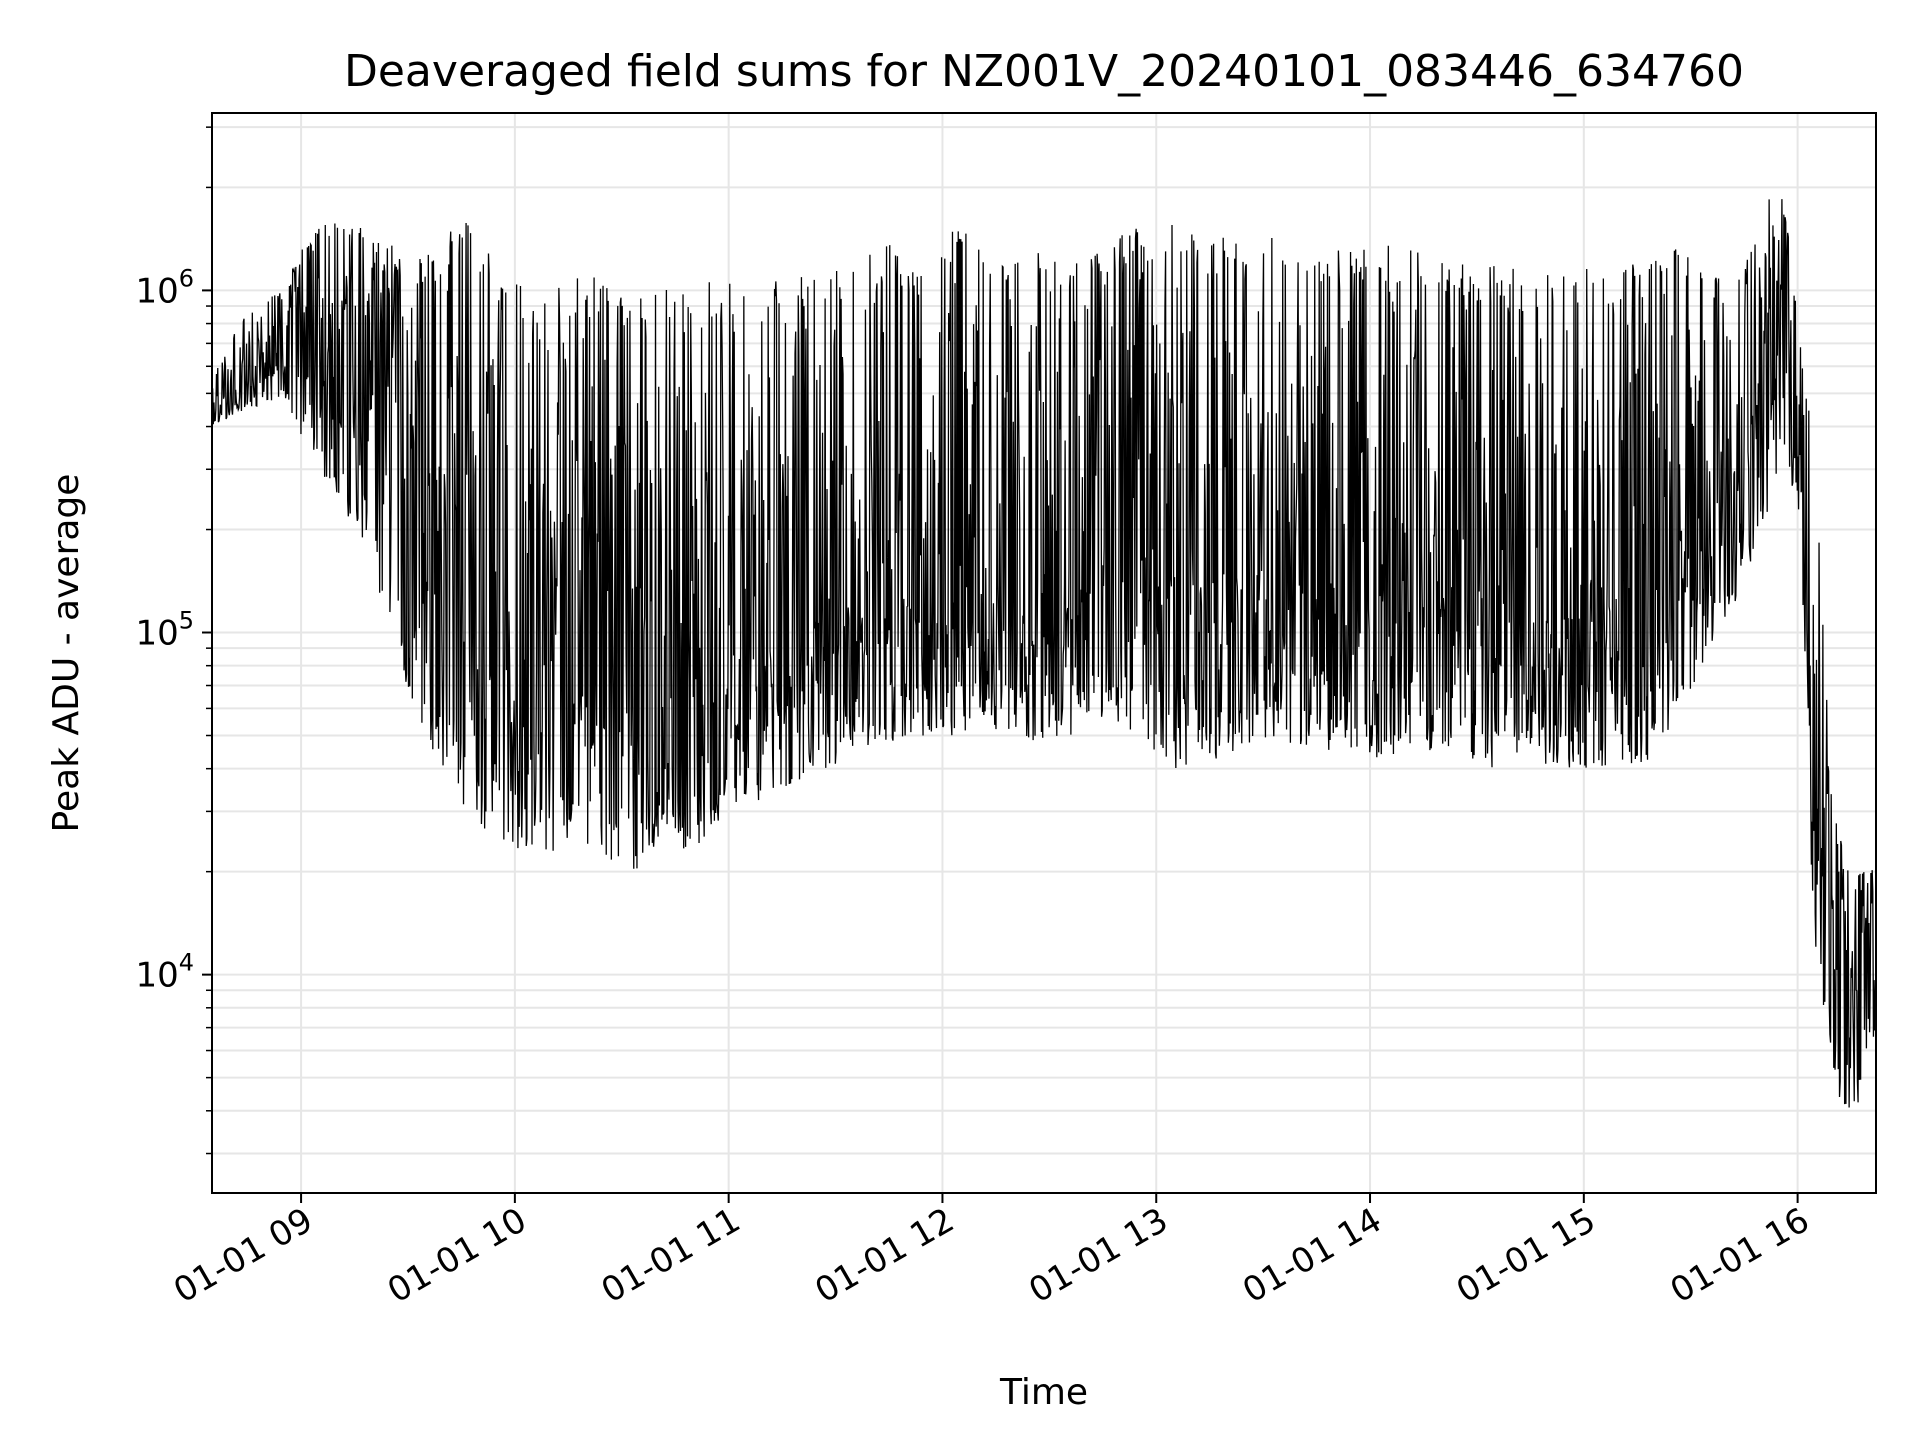 This screenshot has width=1920, height=1440. I want to click on y-axis-ticks: 10⁴ 10⁵ 10⁶, so click(173, 640).